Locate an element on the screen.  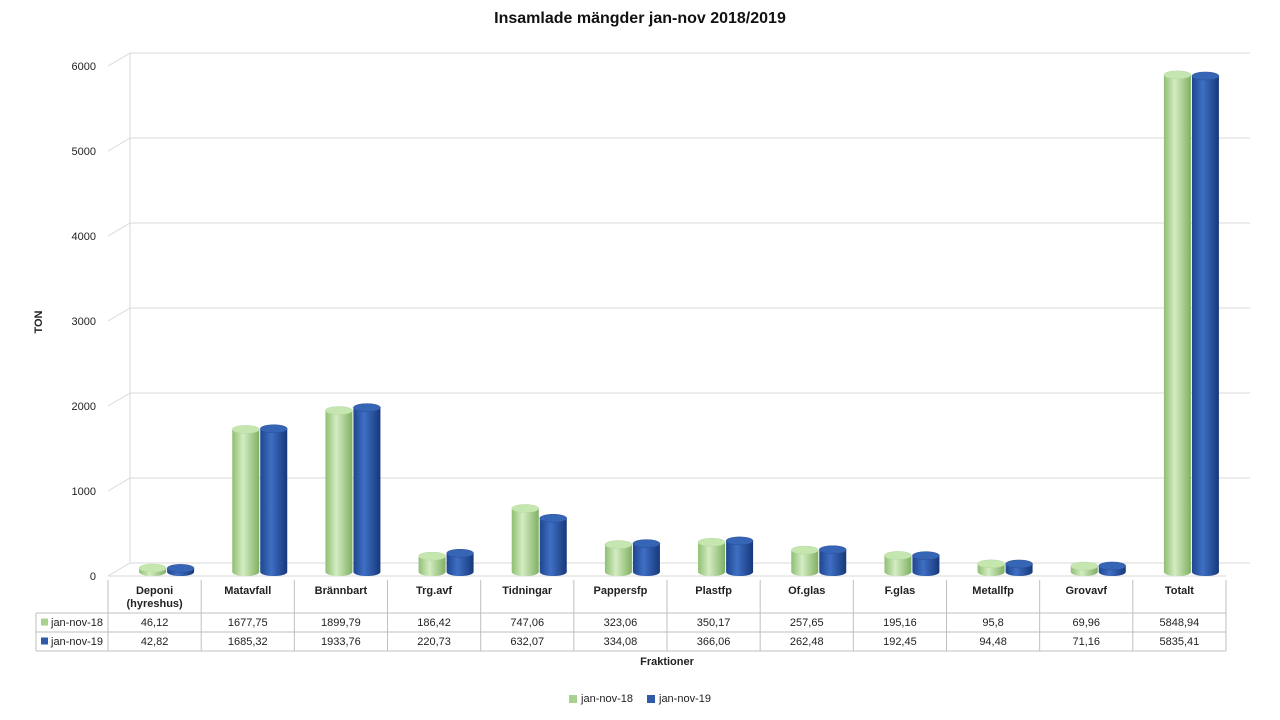
data-label: 632,07 is located at coordinates (527, 642).